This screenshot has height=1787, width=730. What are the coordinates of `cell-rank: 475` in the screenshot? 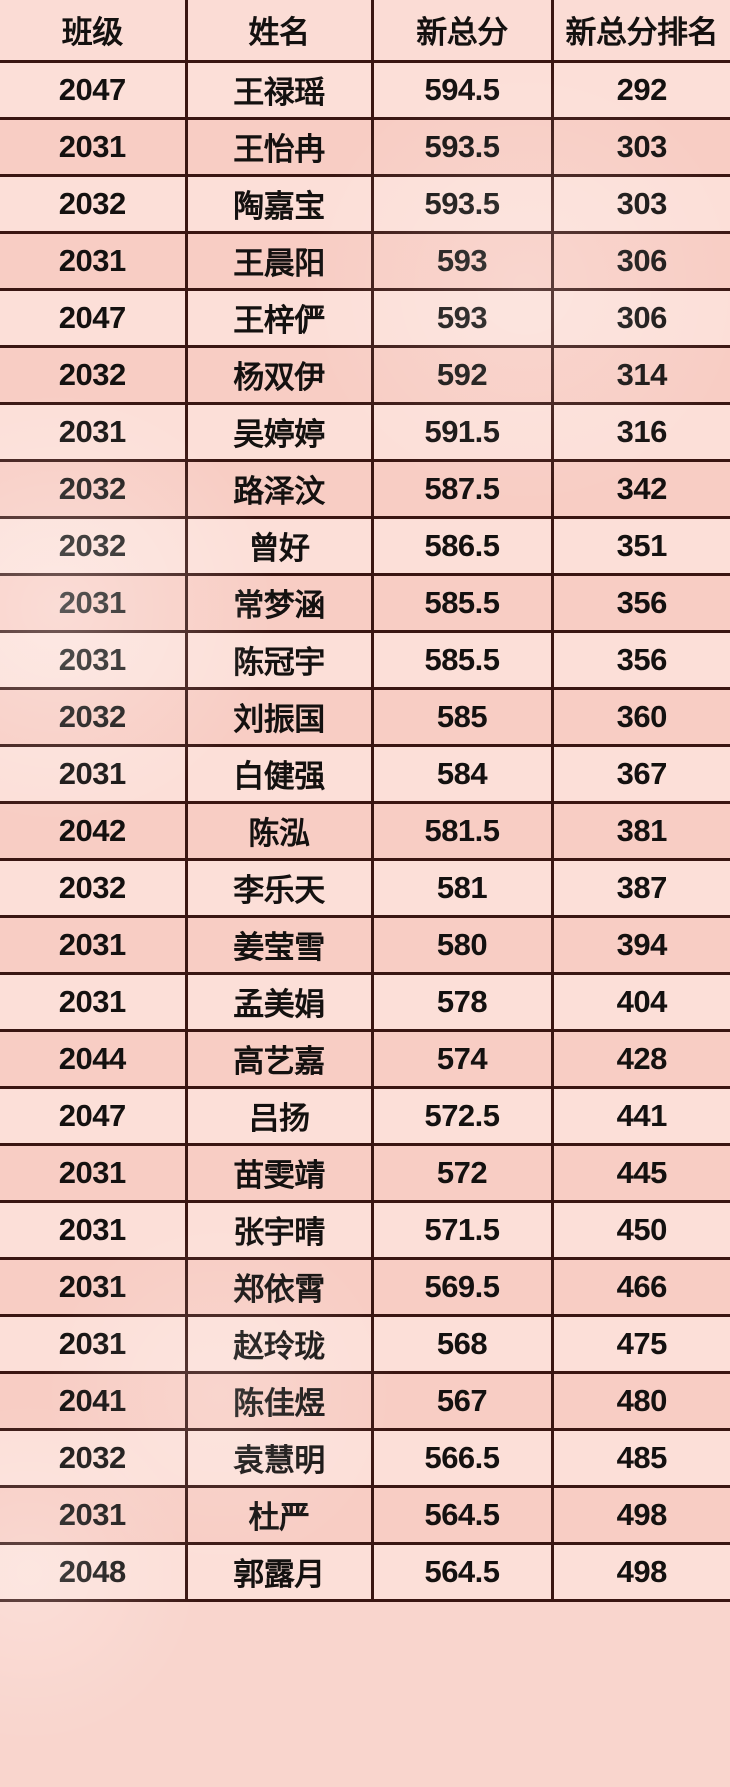 It's located at (641, 1343).